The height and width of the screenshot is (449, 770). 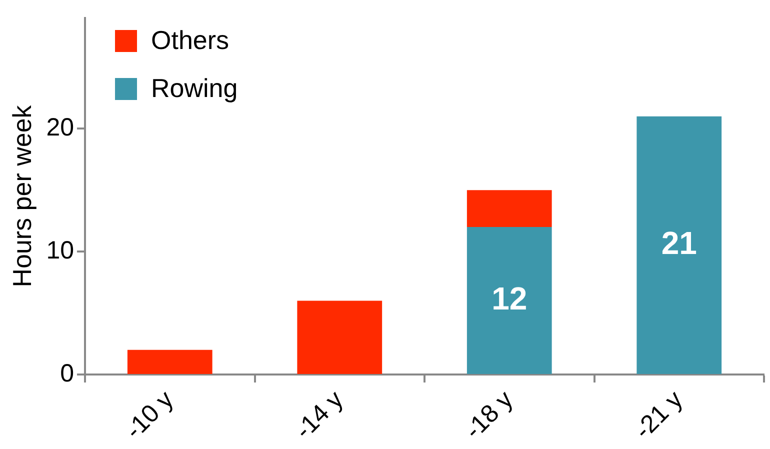 I want to click on x-tick-label: -21 y, so click(x=659, y=415).